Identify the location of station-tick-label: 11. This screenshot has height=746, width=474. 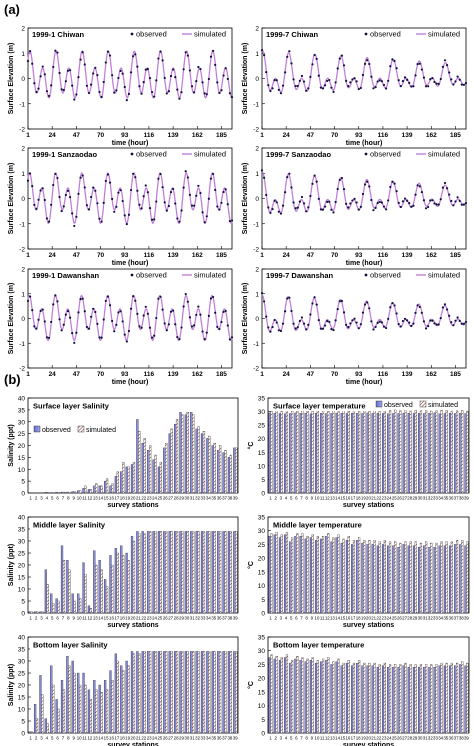
(322, 618).